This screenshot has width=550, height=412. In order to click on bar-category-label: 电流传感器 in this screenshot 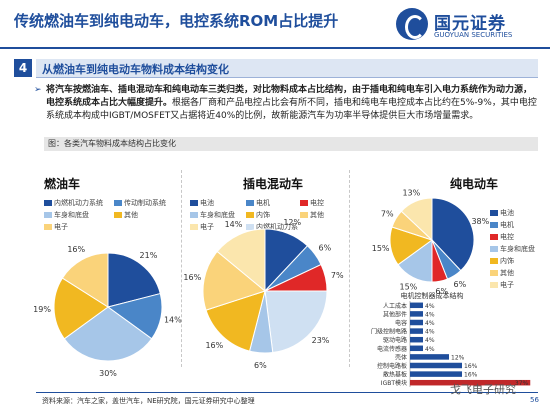, I will do `click(392, 349)`.